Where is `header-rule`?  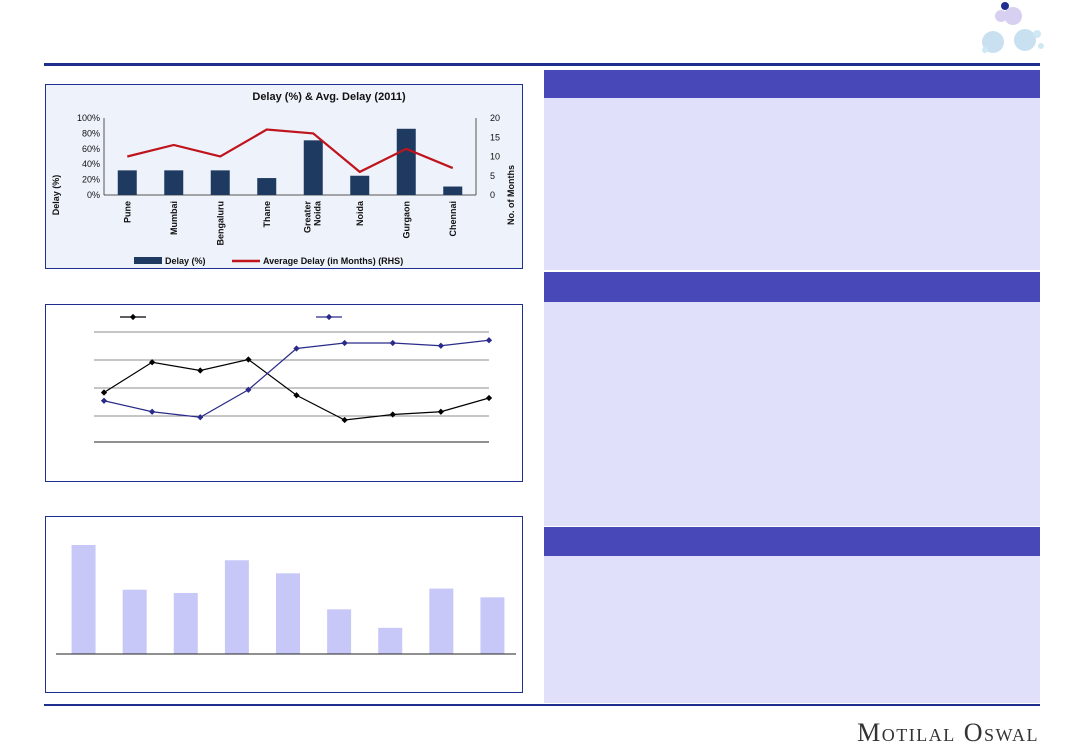 header-rule is located at coordinates (542, 64).